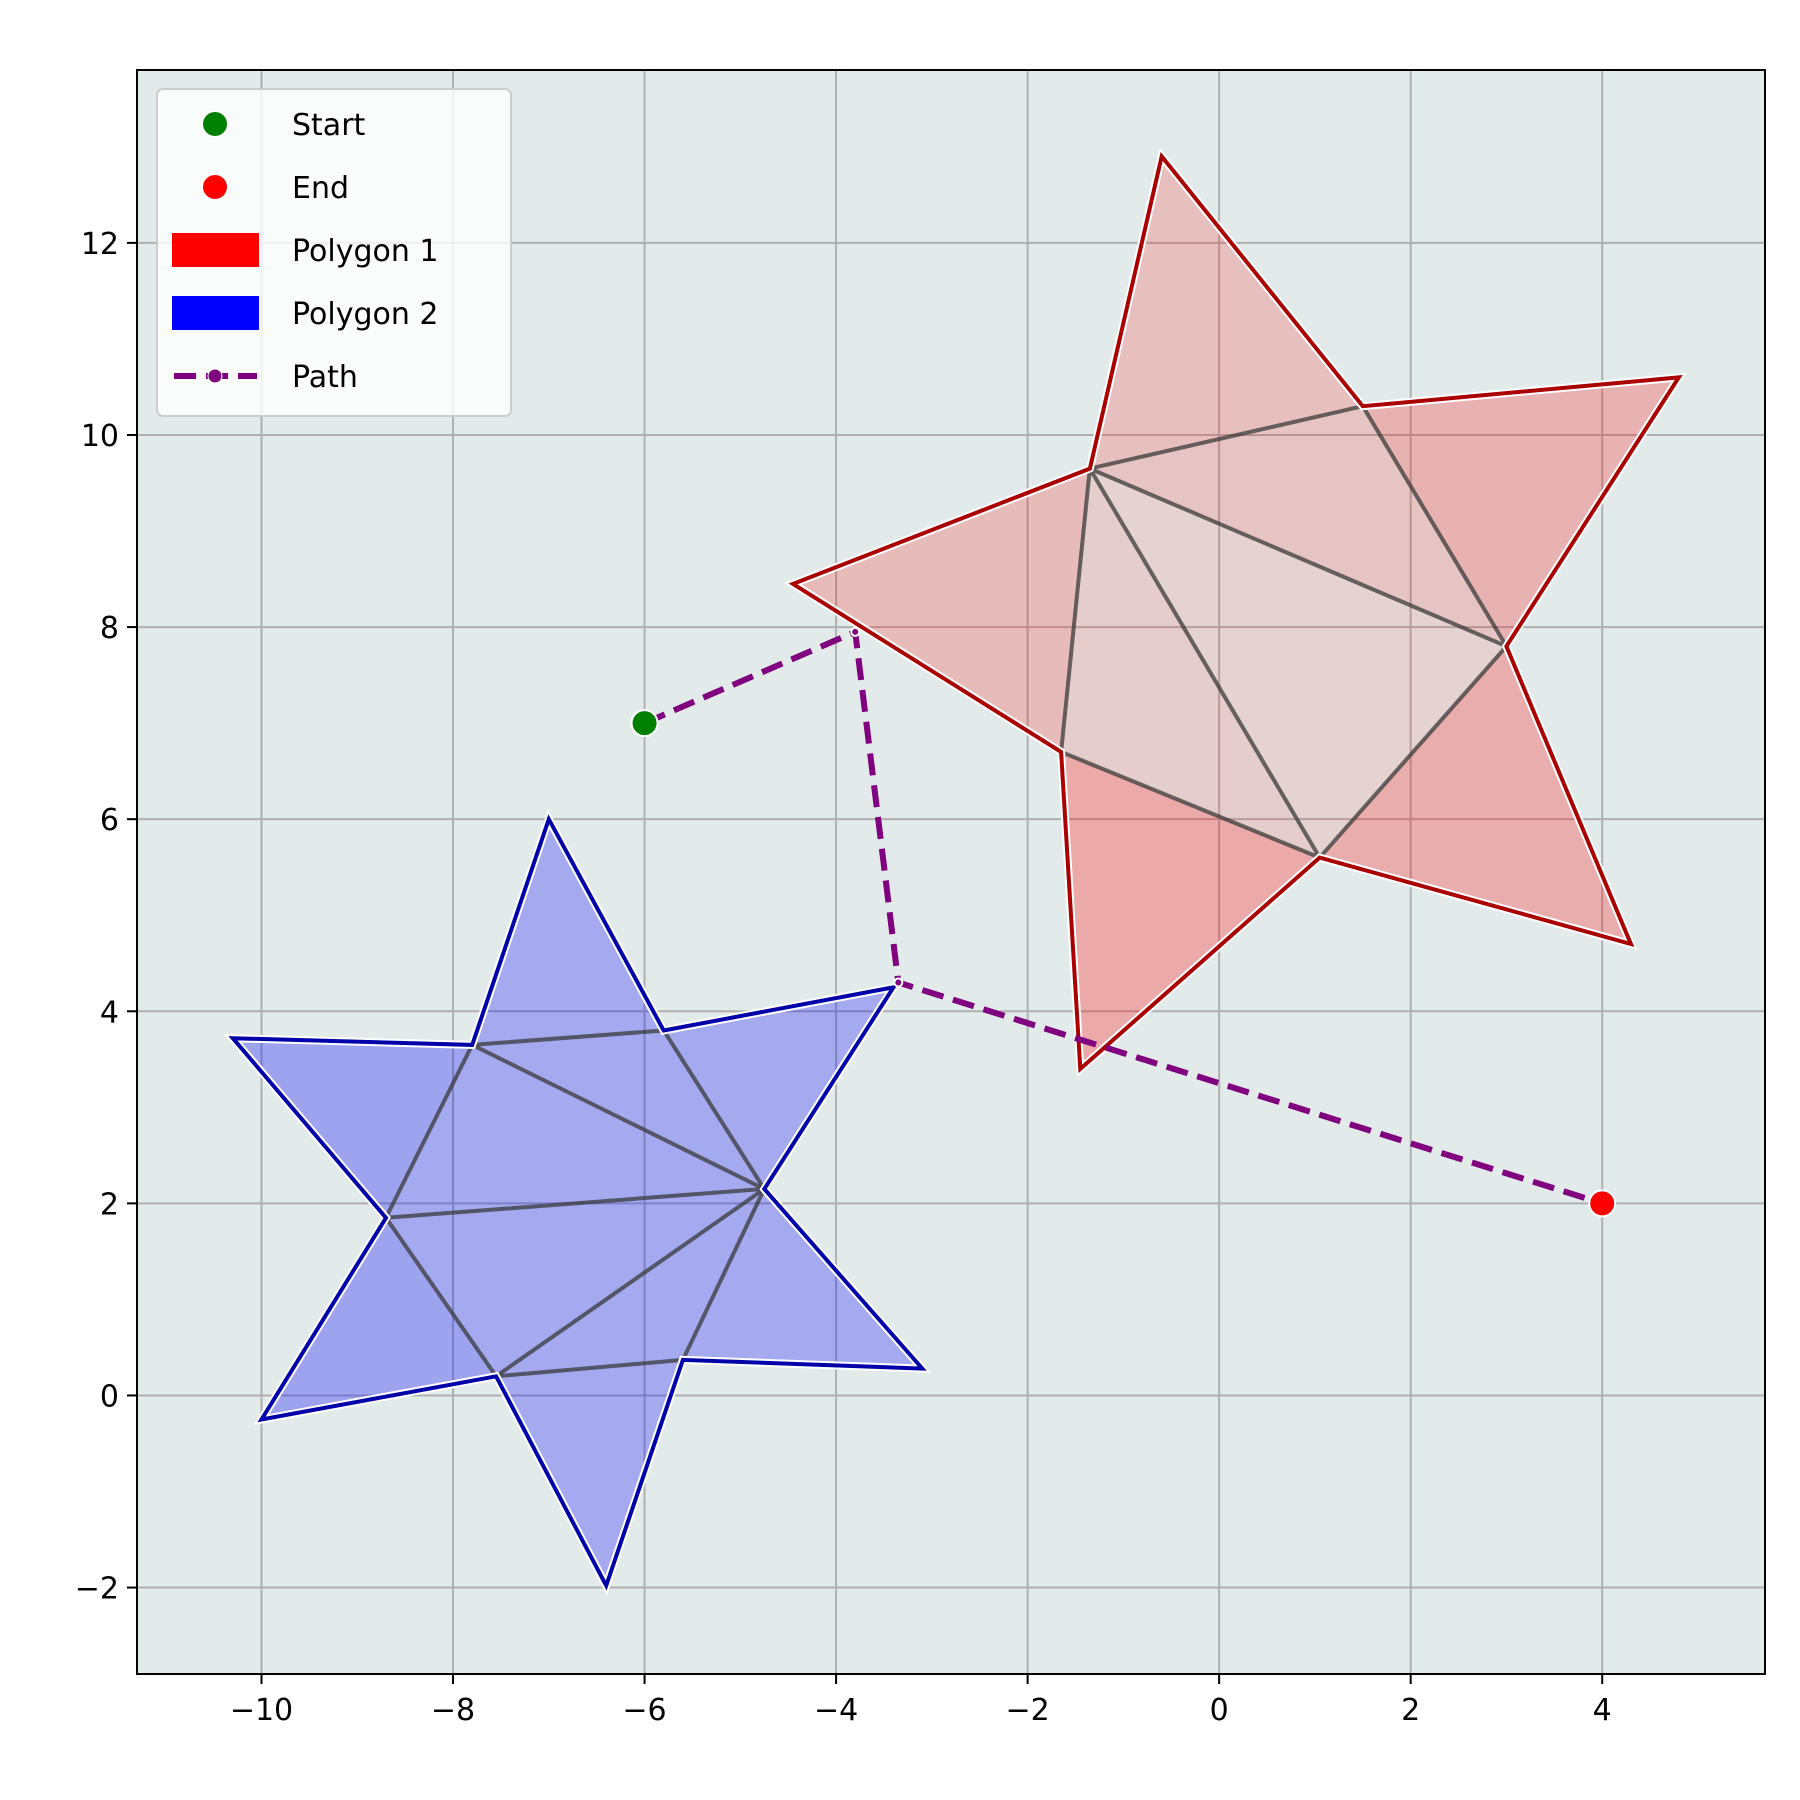 The image size is (1800, 1800). Describe the element at coordinates (1410, 1710) in the screenshot. I see `x-tick-label: 2` at that location.